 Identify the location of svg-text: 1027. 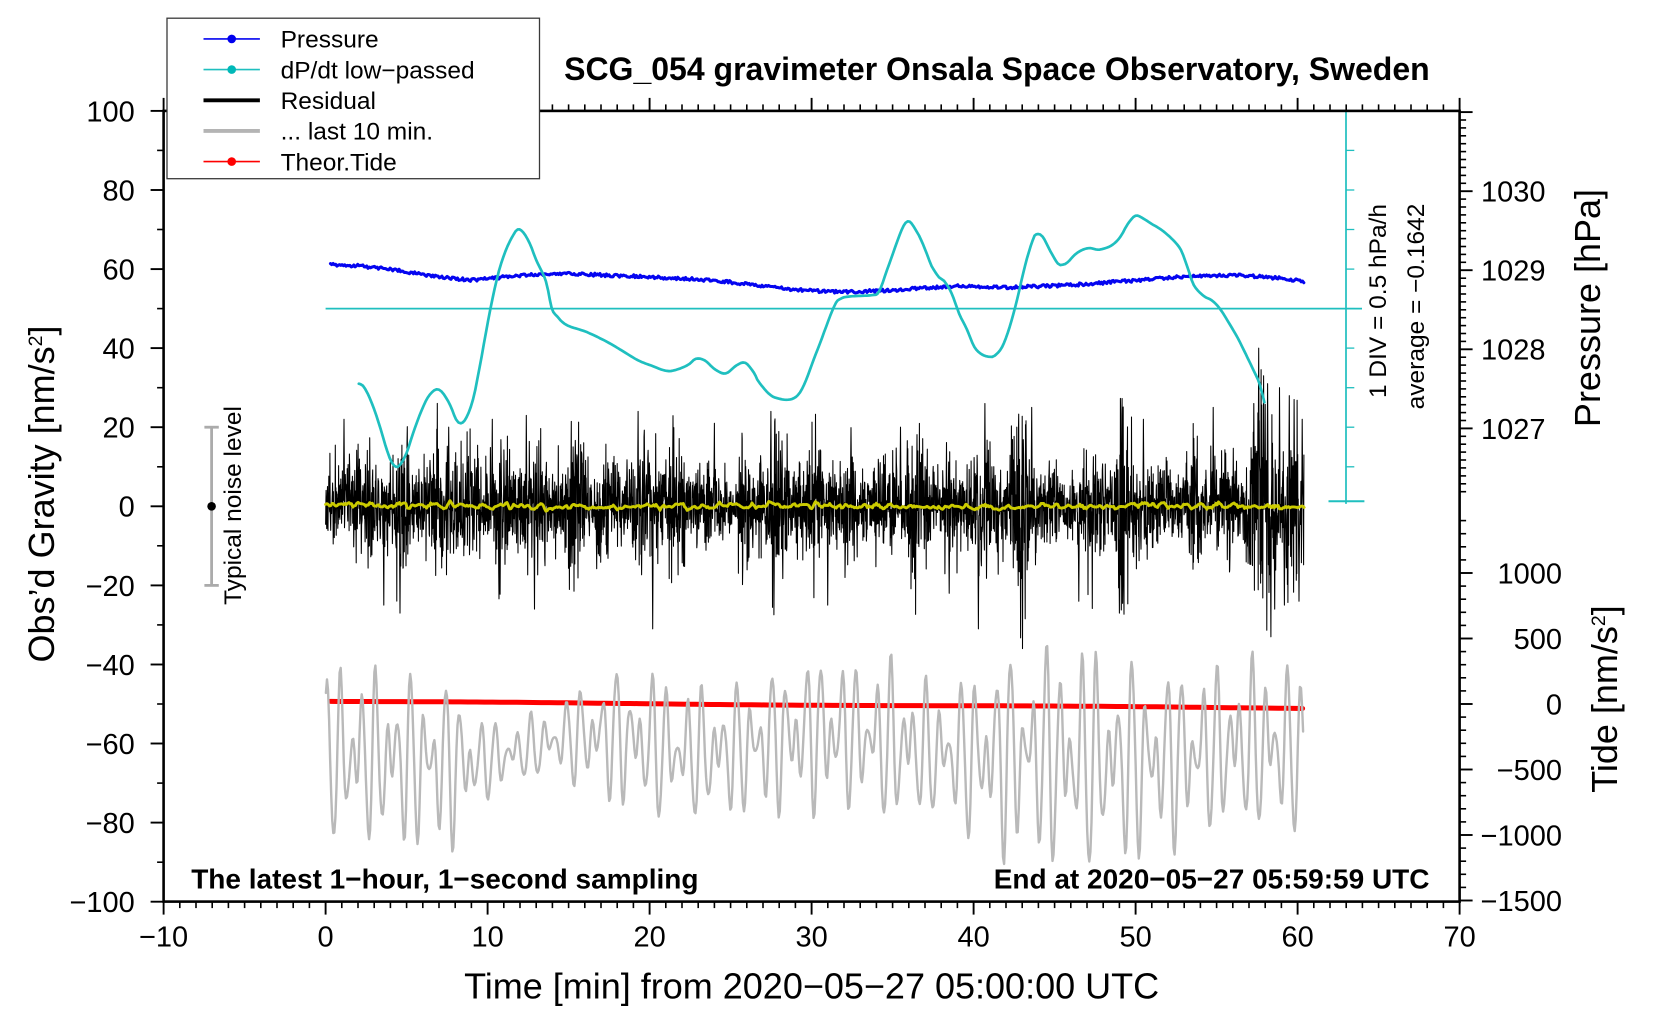
(1513, 430).